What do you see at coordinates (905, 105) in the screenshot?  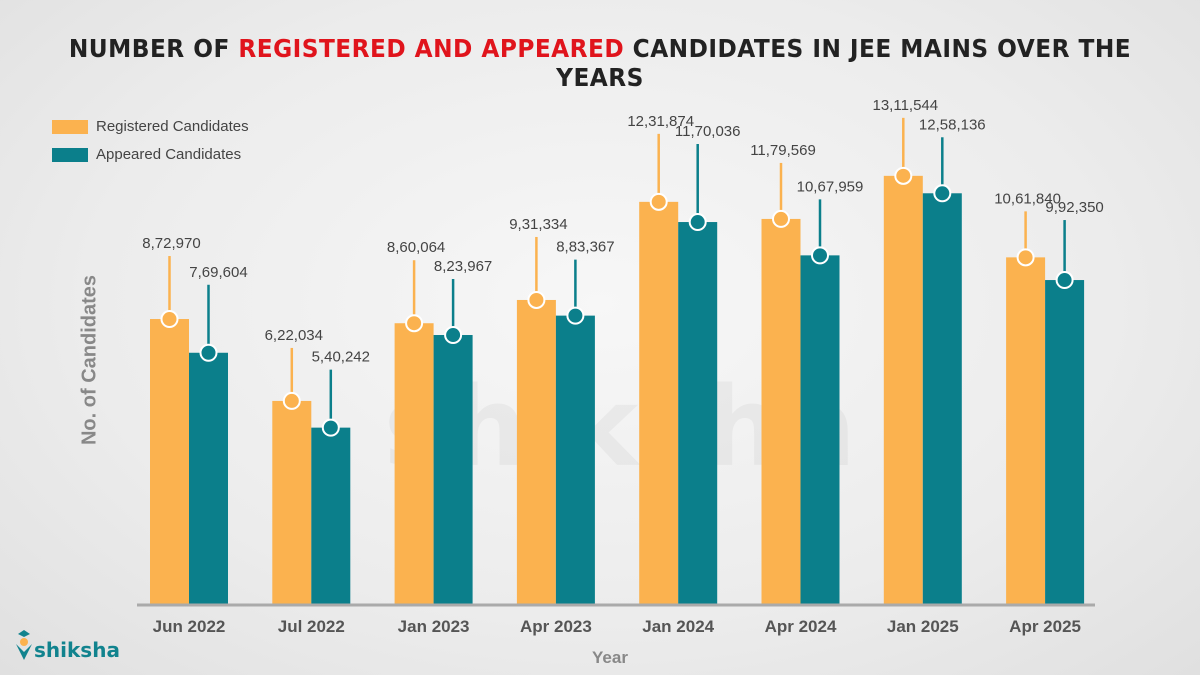 I see `data-label: 13,11,544` at bounding box center [905, 105].